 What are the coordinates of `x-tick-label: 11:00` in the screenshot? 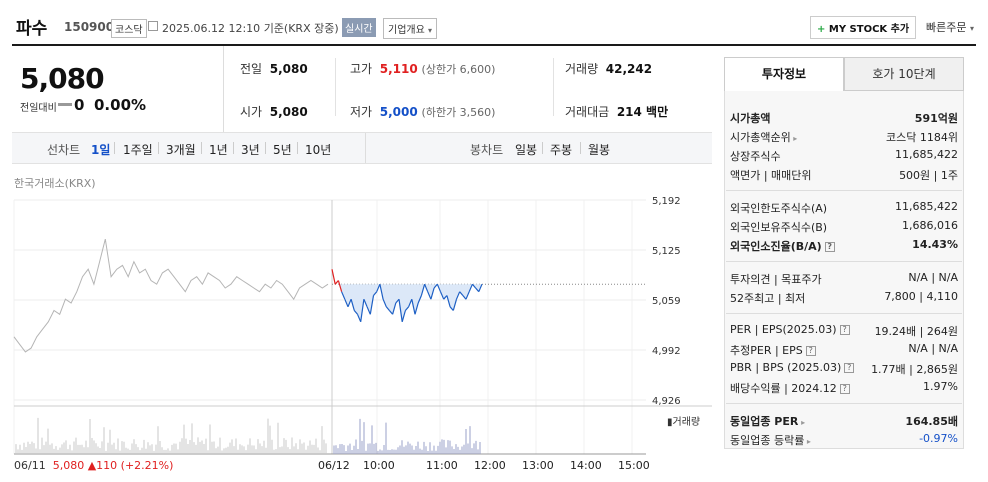 It's located at (442, 465).